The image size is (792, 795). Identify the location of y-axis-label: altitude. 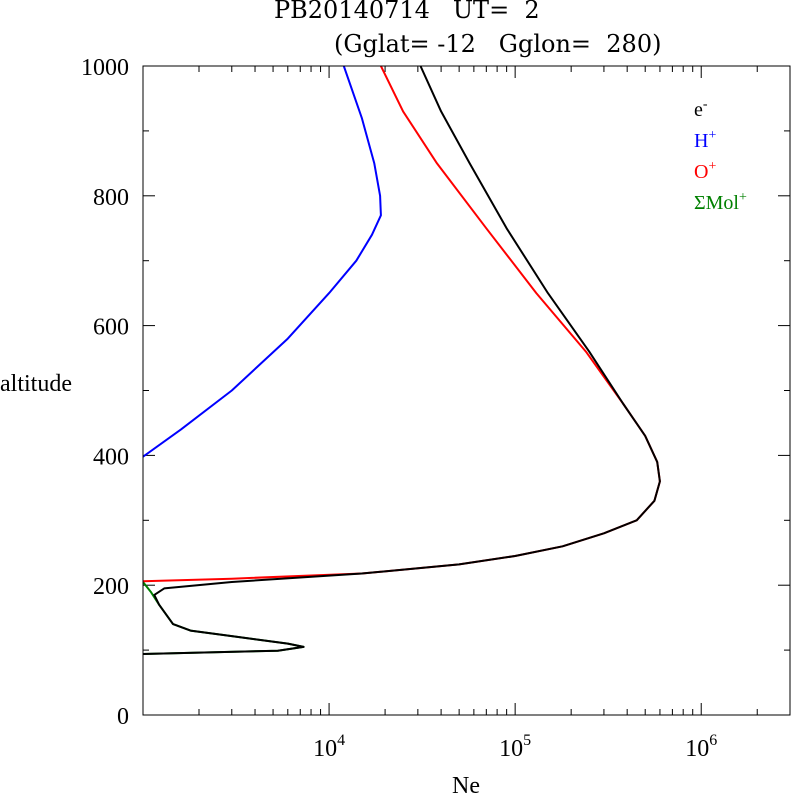
(36, 384).